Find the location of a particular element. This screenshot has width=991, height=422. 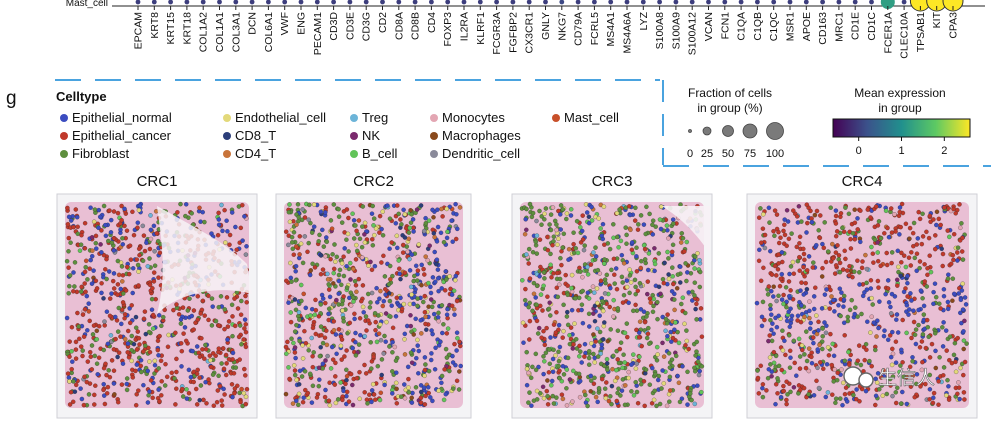

gene-label-cd3d: CD3D is located at coordinates (334, 26).